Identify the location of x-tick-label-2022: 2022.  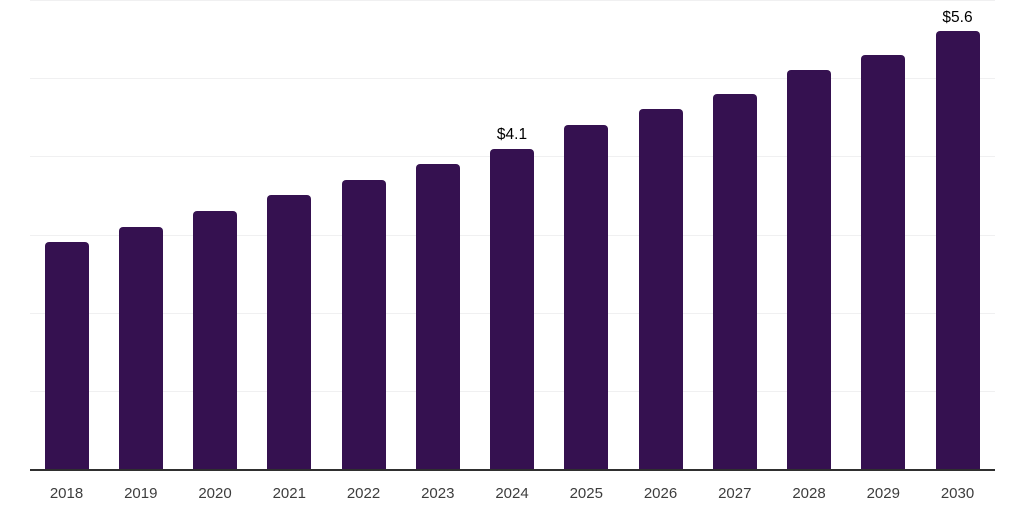
(363, 493).